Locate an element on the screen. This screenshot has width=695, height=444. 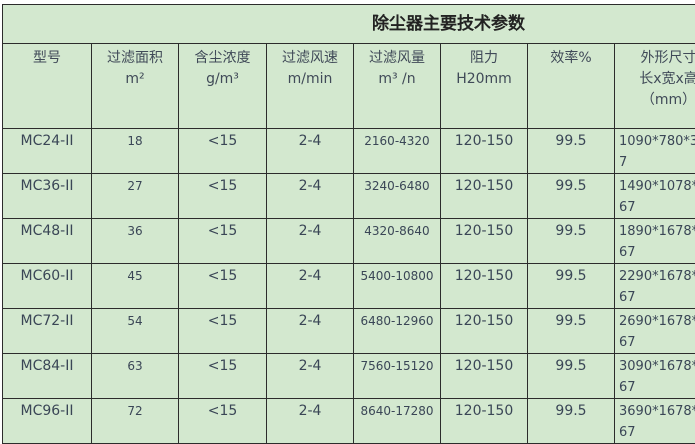
header-line: g/m³ is located at coordinates (222, 79).